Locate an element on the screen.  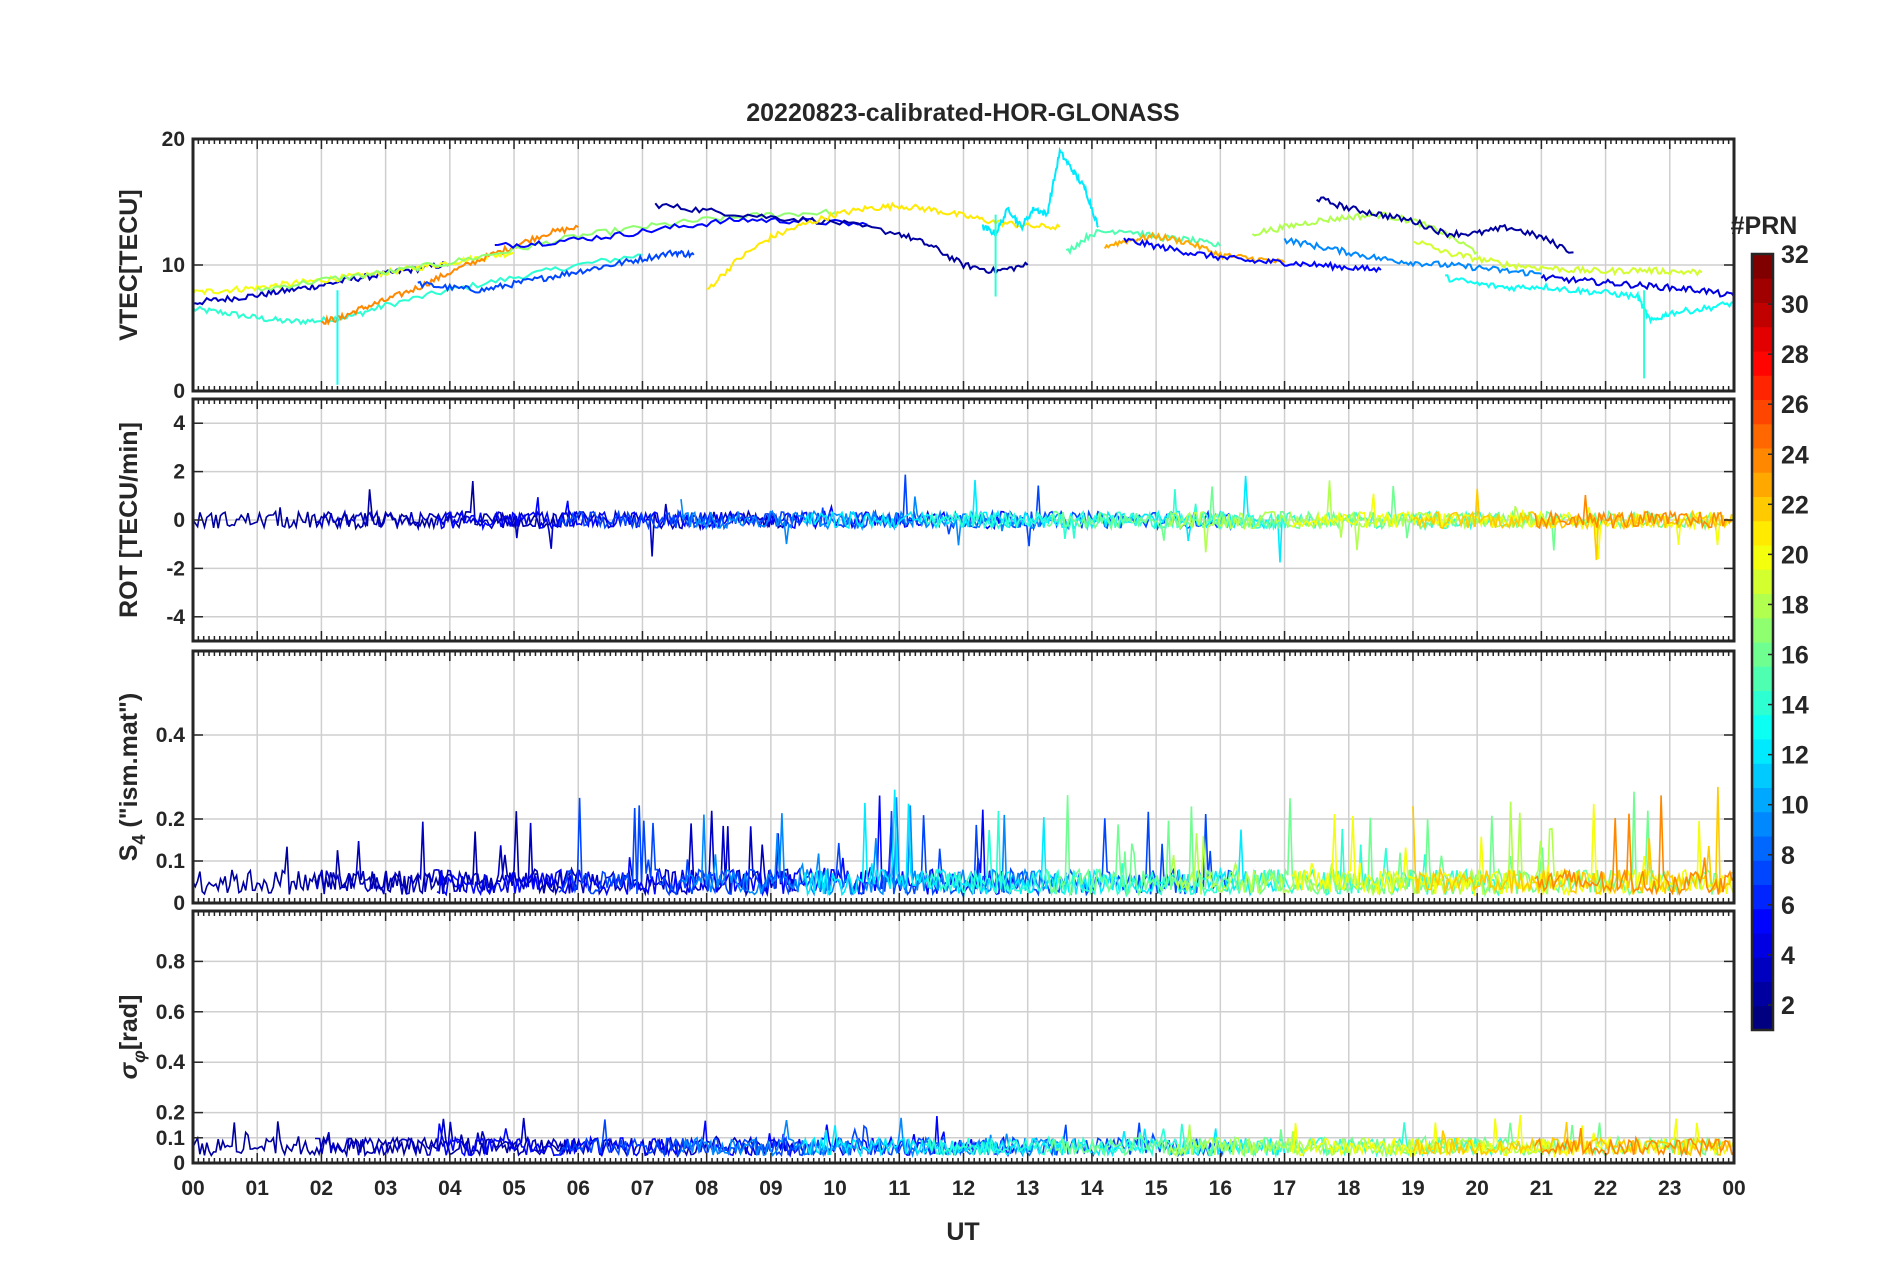
x-tick-label: 16 is located at coordinates (1220, 1188).